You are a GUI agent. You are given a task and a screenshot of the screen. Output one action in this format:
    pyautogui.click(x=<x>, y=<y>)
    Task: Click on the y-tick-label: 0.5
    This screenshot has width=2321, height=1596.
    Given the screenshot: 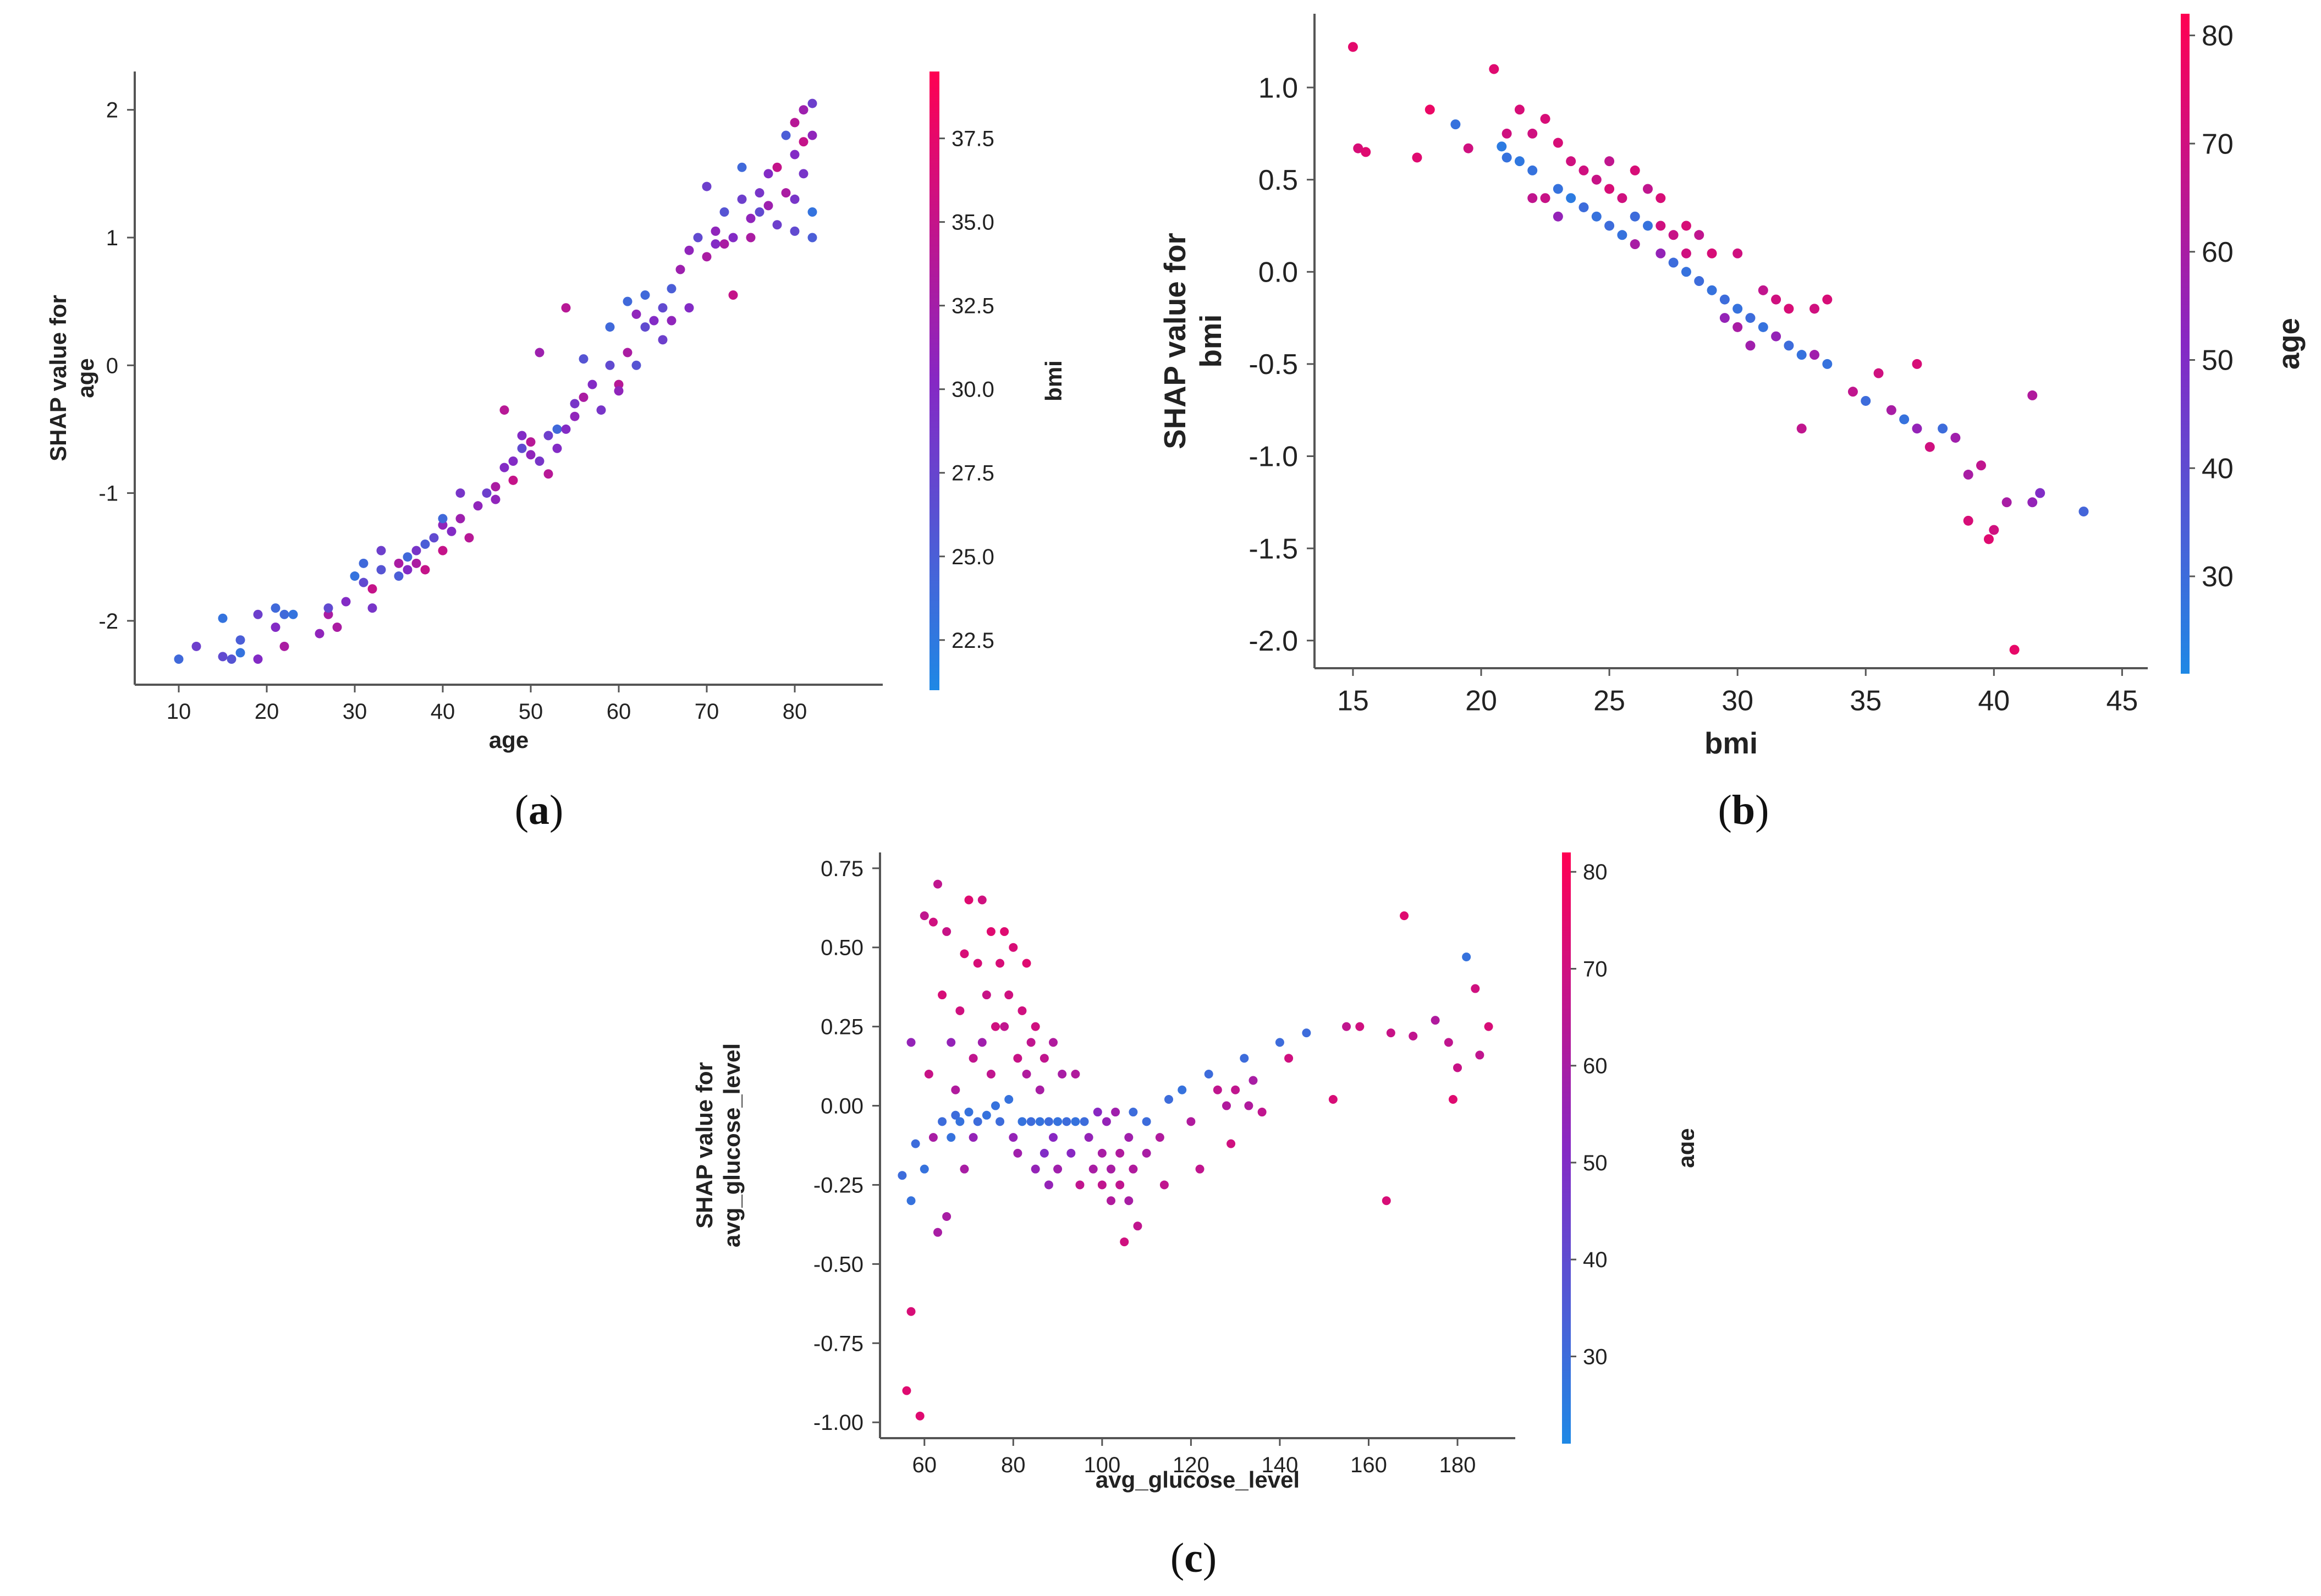 What is the action you would take?
    pyautogui.click(x=1278, y=180)
    